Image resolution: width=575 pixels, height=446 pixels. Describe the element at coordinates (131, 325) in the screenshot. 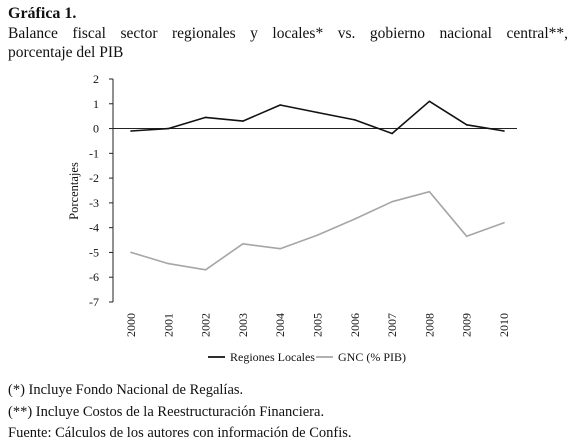

I see `x-tick-label: 2000` at that location.